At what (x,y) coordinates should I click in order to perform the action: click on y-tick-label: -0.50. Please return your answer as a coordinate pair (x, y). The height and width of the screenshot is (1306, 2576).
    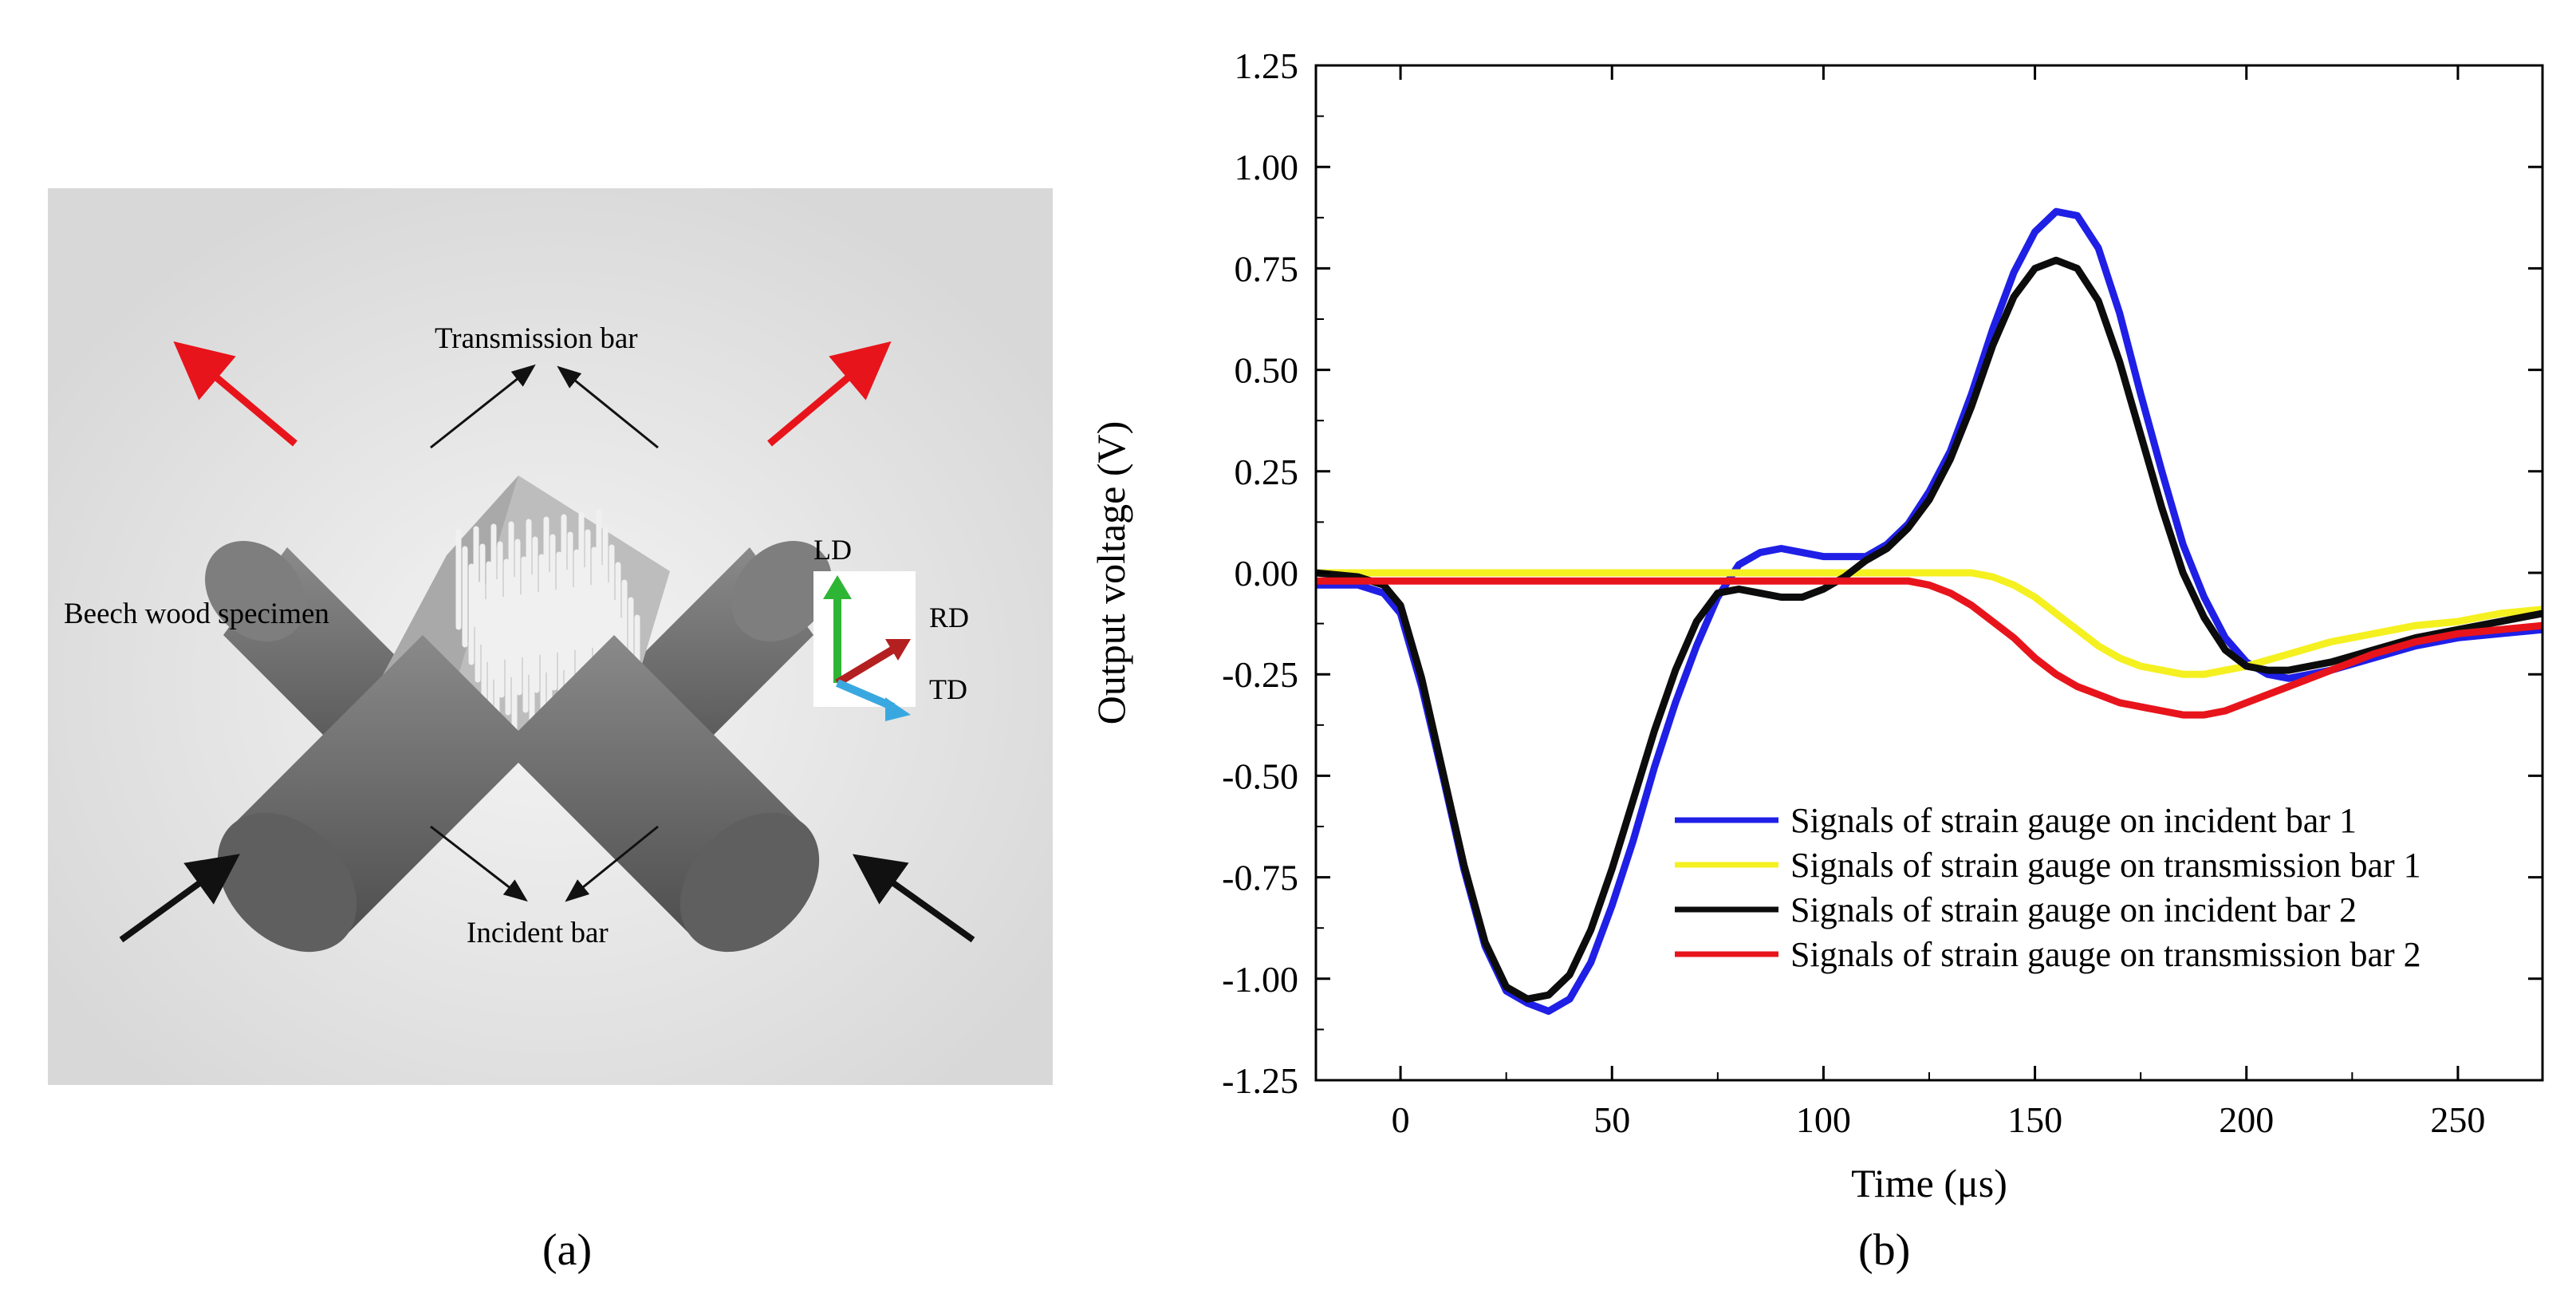
    Looking at the image, I should click on (1260, 776).